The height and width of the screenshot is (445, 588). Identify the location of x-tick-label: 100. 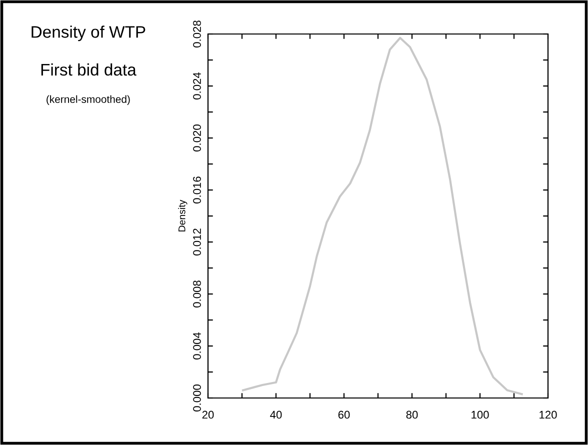
(480, 414).